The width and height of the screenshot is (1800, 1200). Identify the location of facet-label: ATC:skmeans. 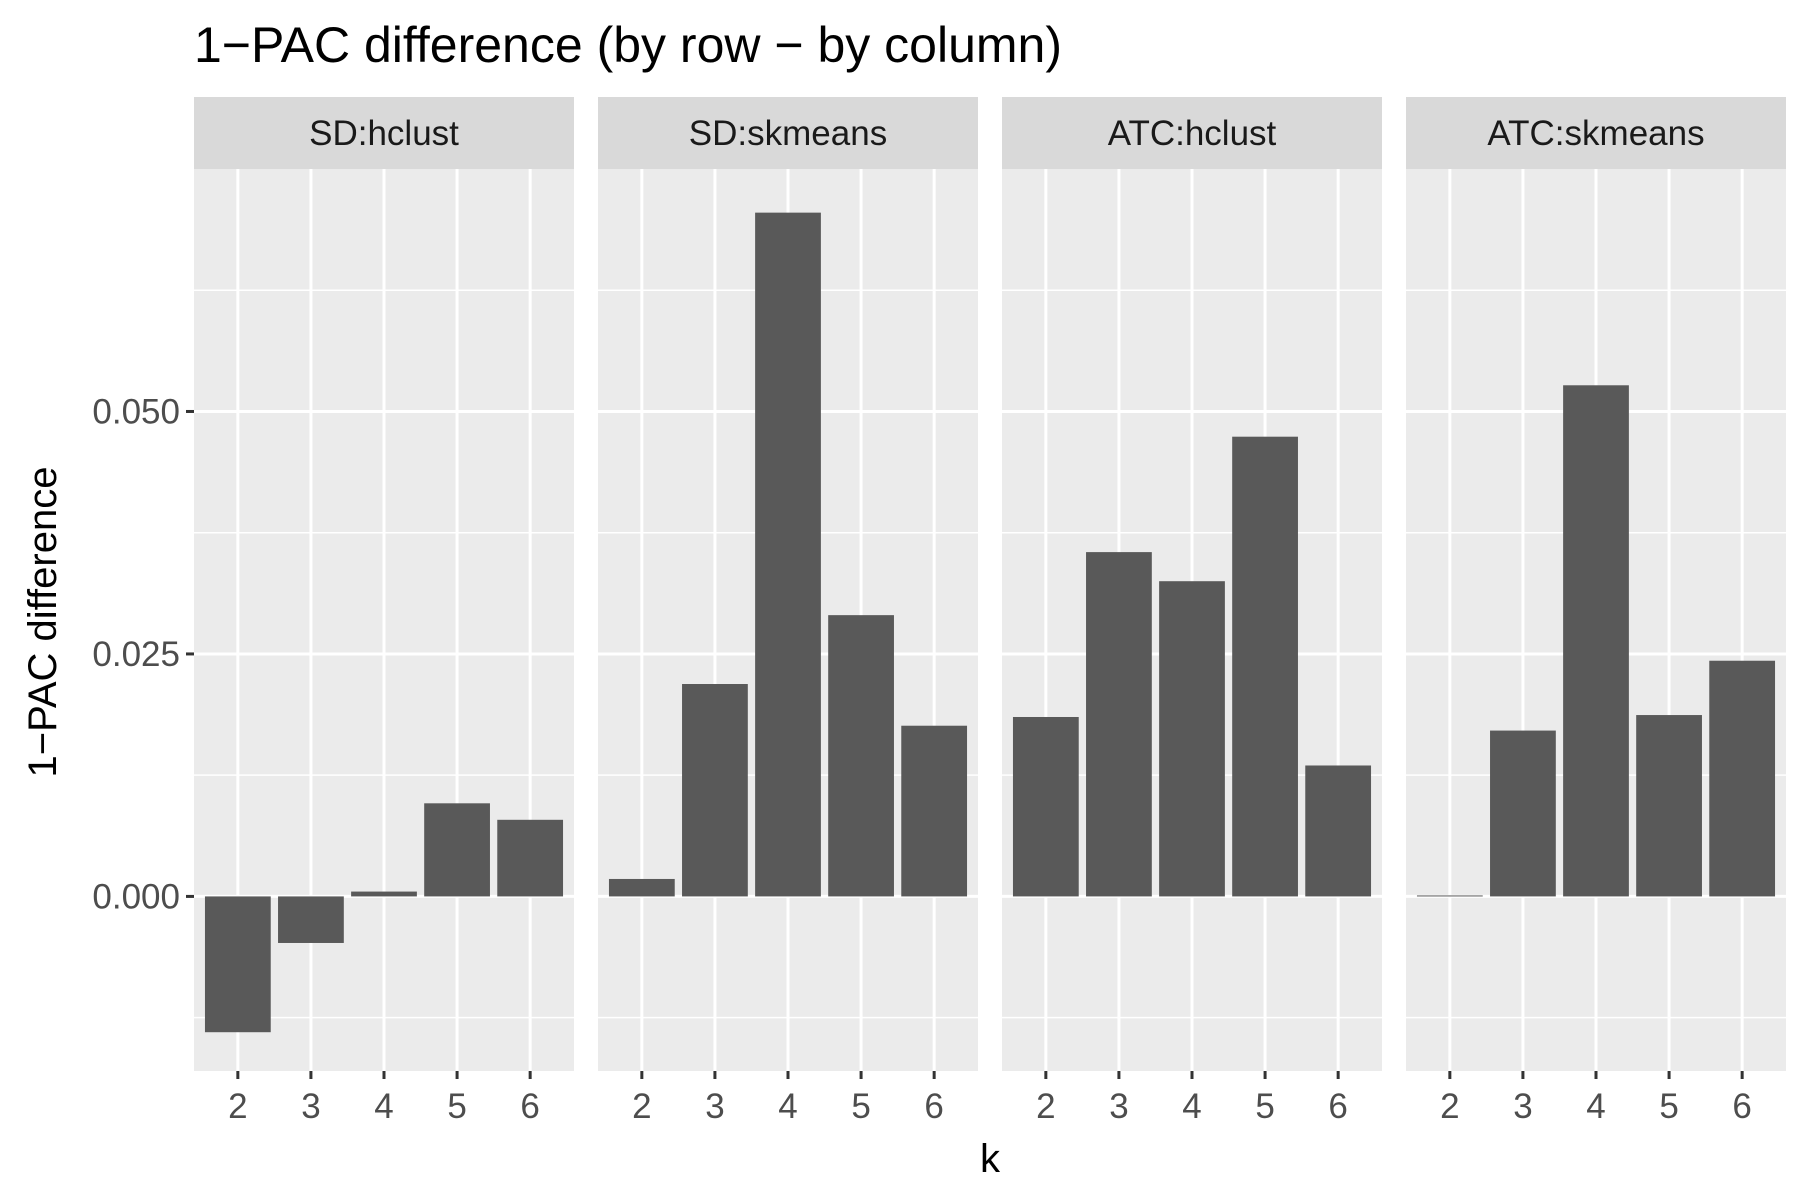
(1595, 133).